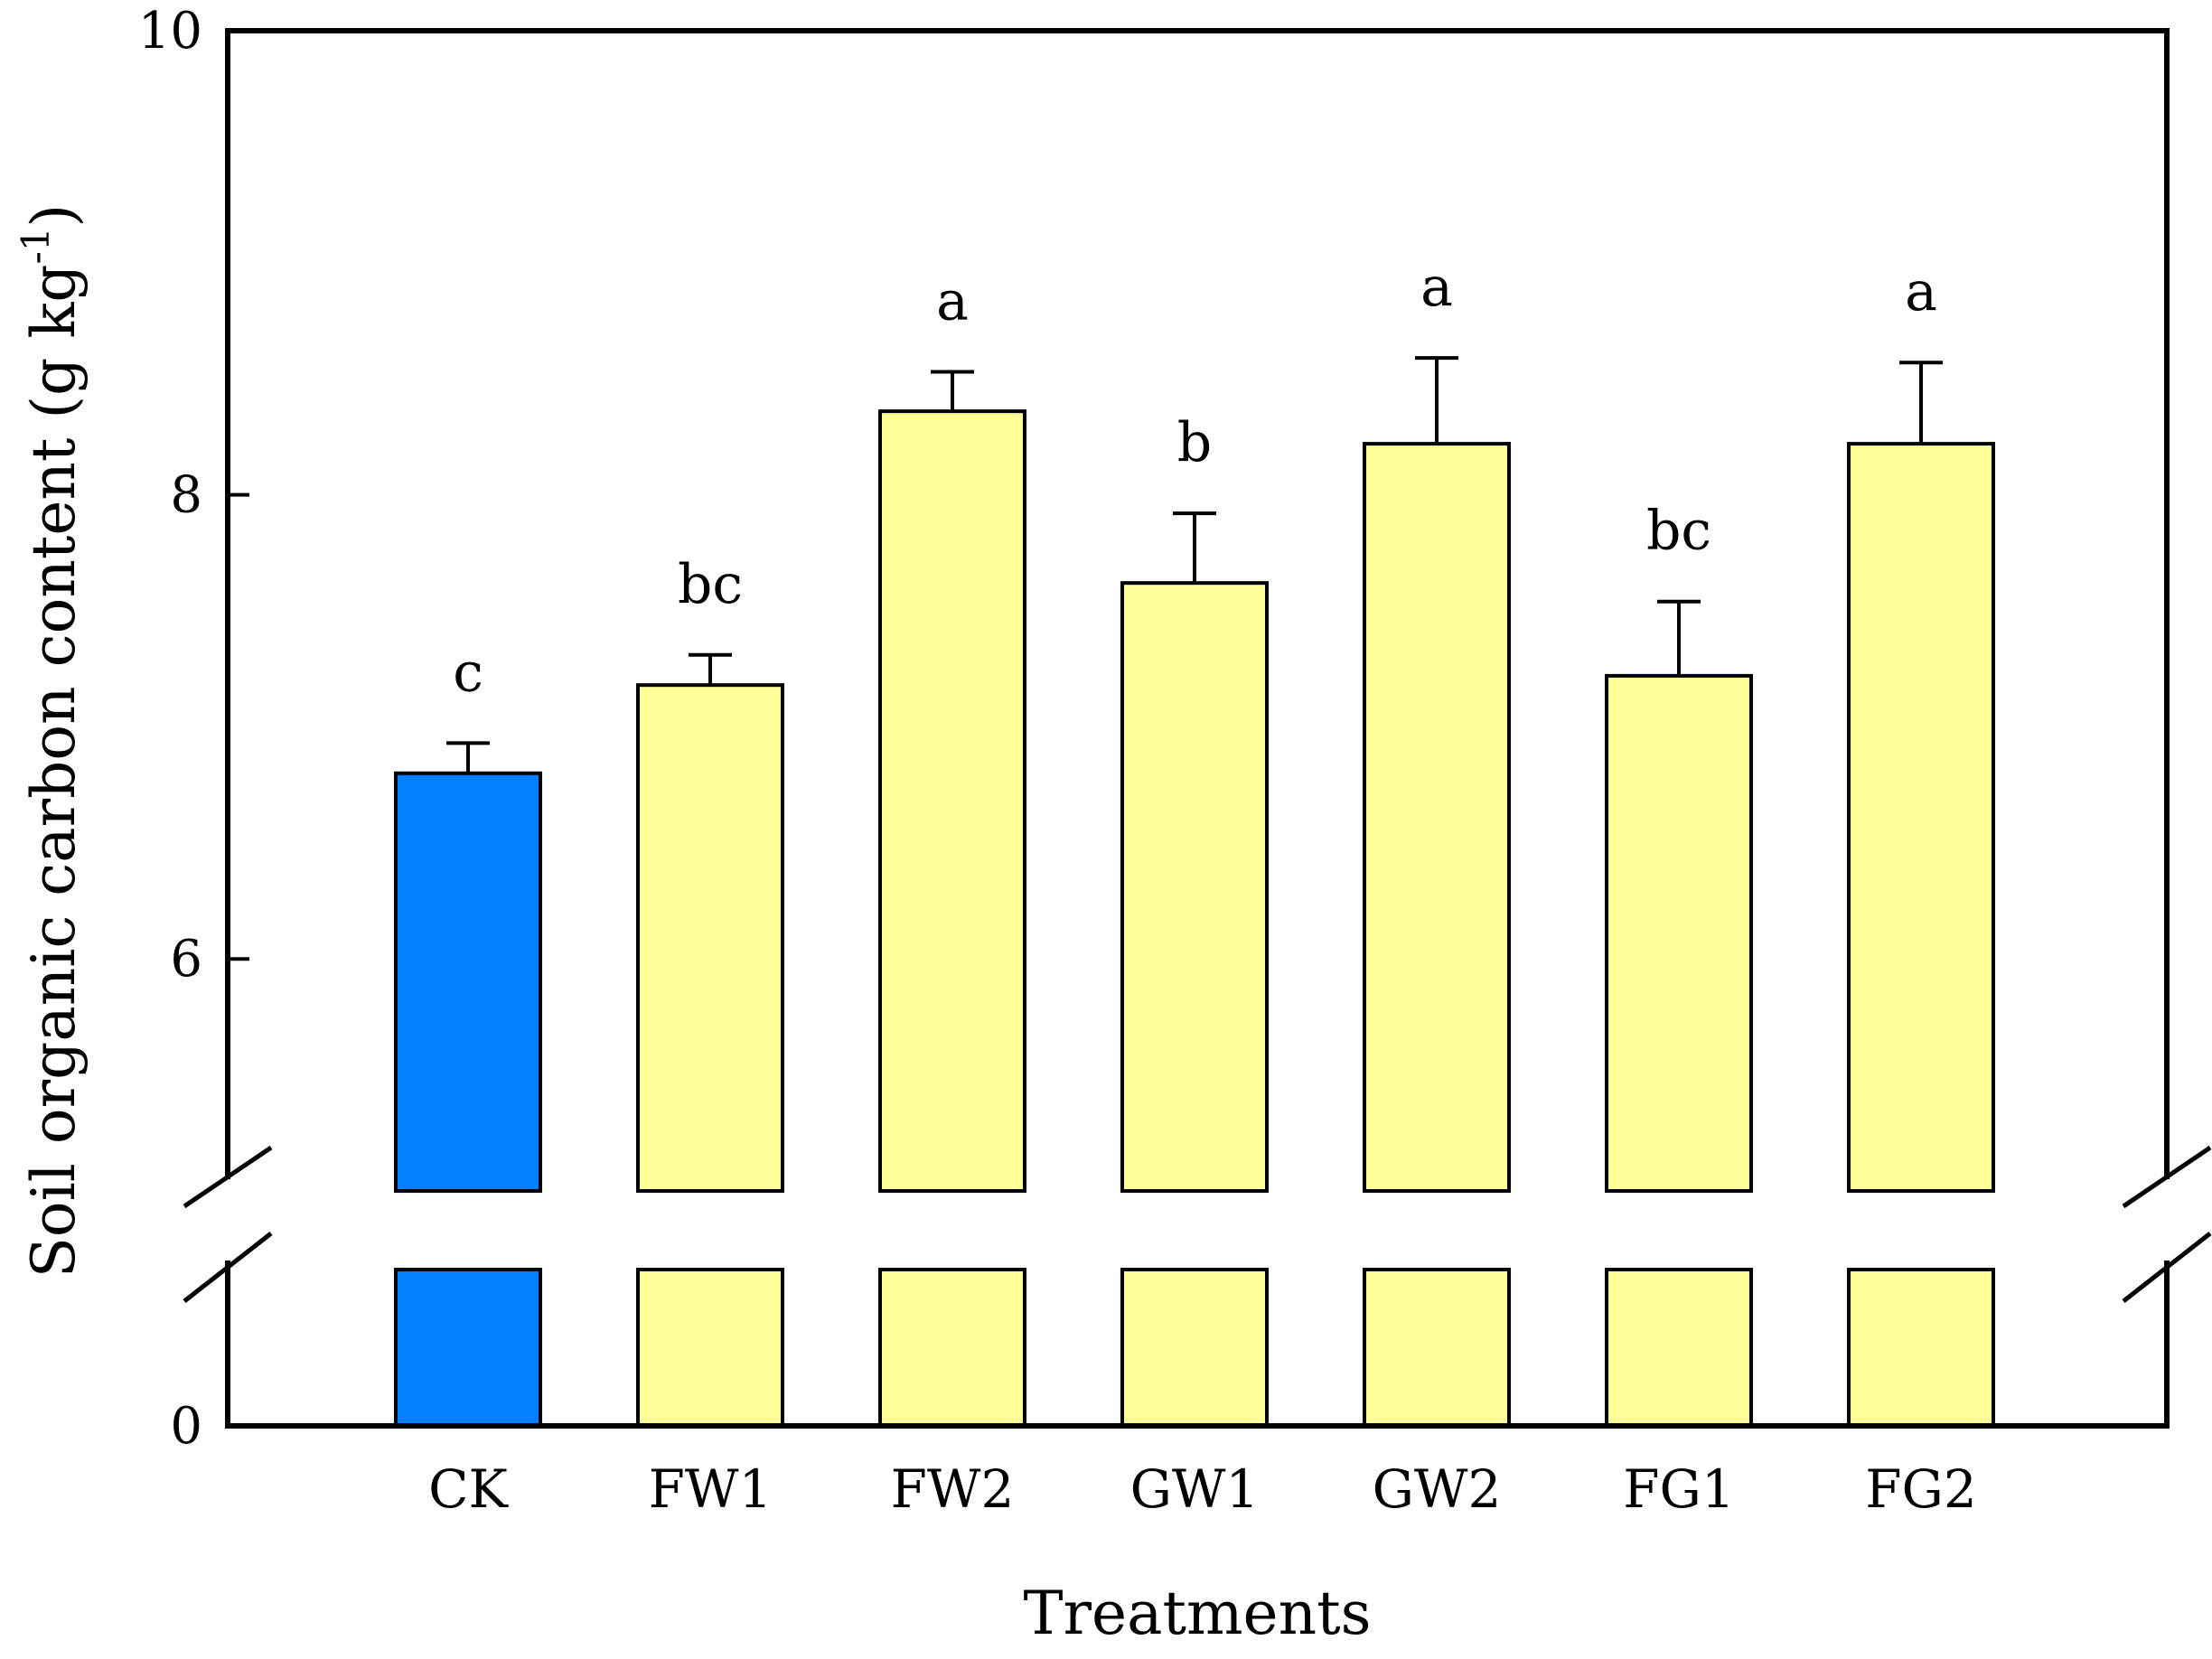  I want to click on x-tick-label-fw2: FW2, so click(953, 1489).